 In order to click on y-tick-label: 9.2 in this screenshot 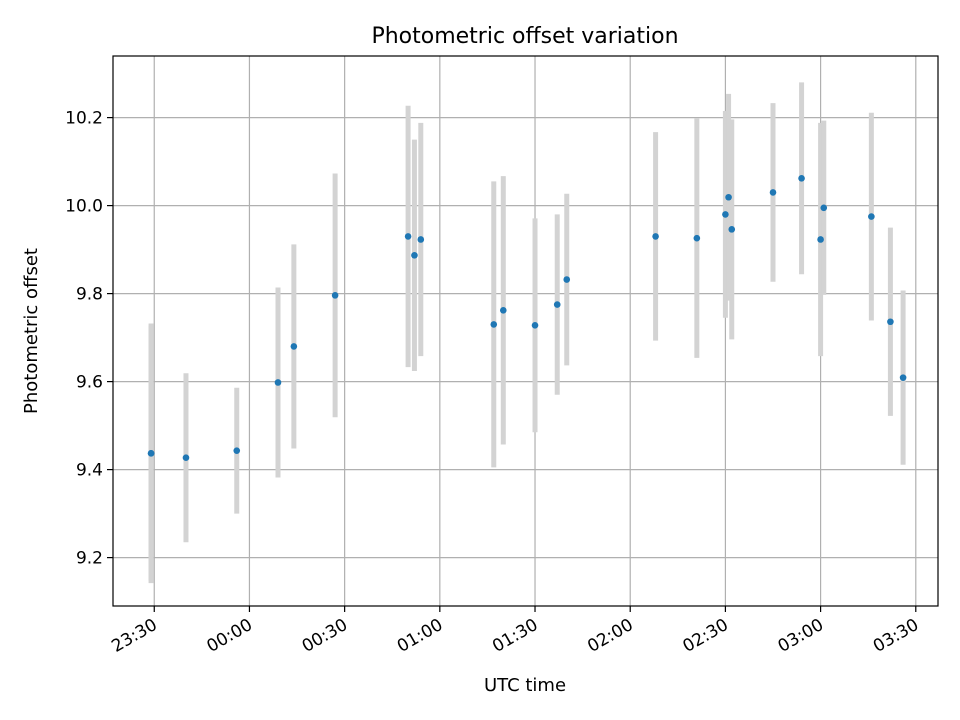, I will do `click(89, 559)`.